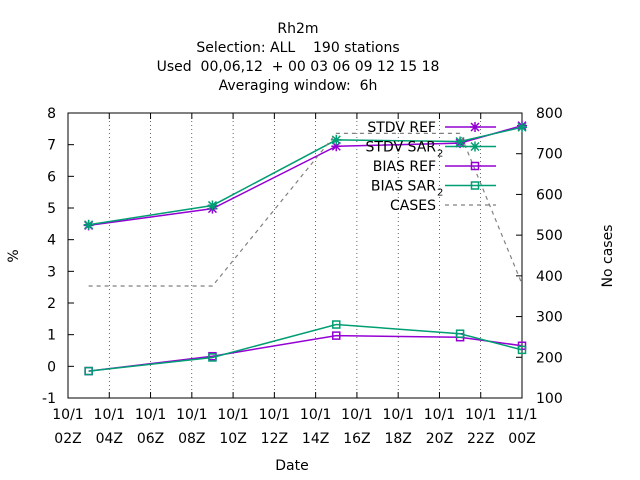 The width and height of the screenshot is (640, 480). What do you see at coordinates (297, 48) in the screenshot?
I see `title-line: Selection: ALL 190 stations` at bounding box center [297, 48].